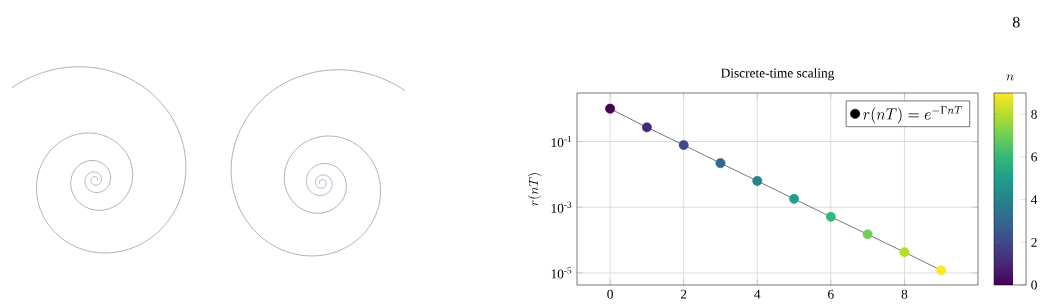 The image size is (1045, 306). Describe the element at coordinates (1034, 114) in the screenshot. I see `color-bar-label: 8` at that location.